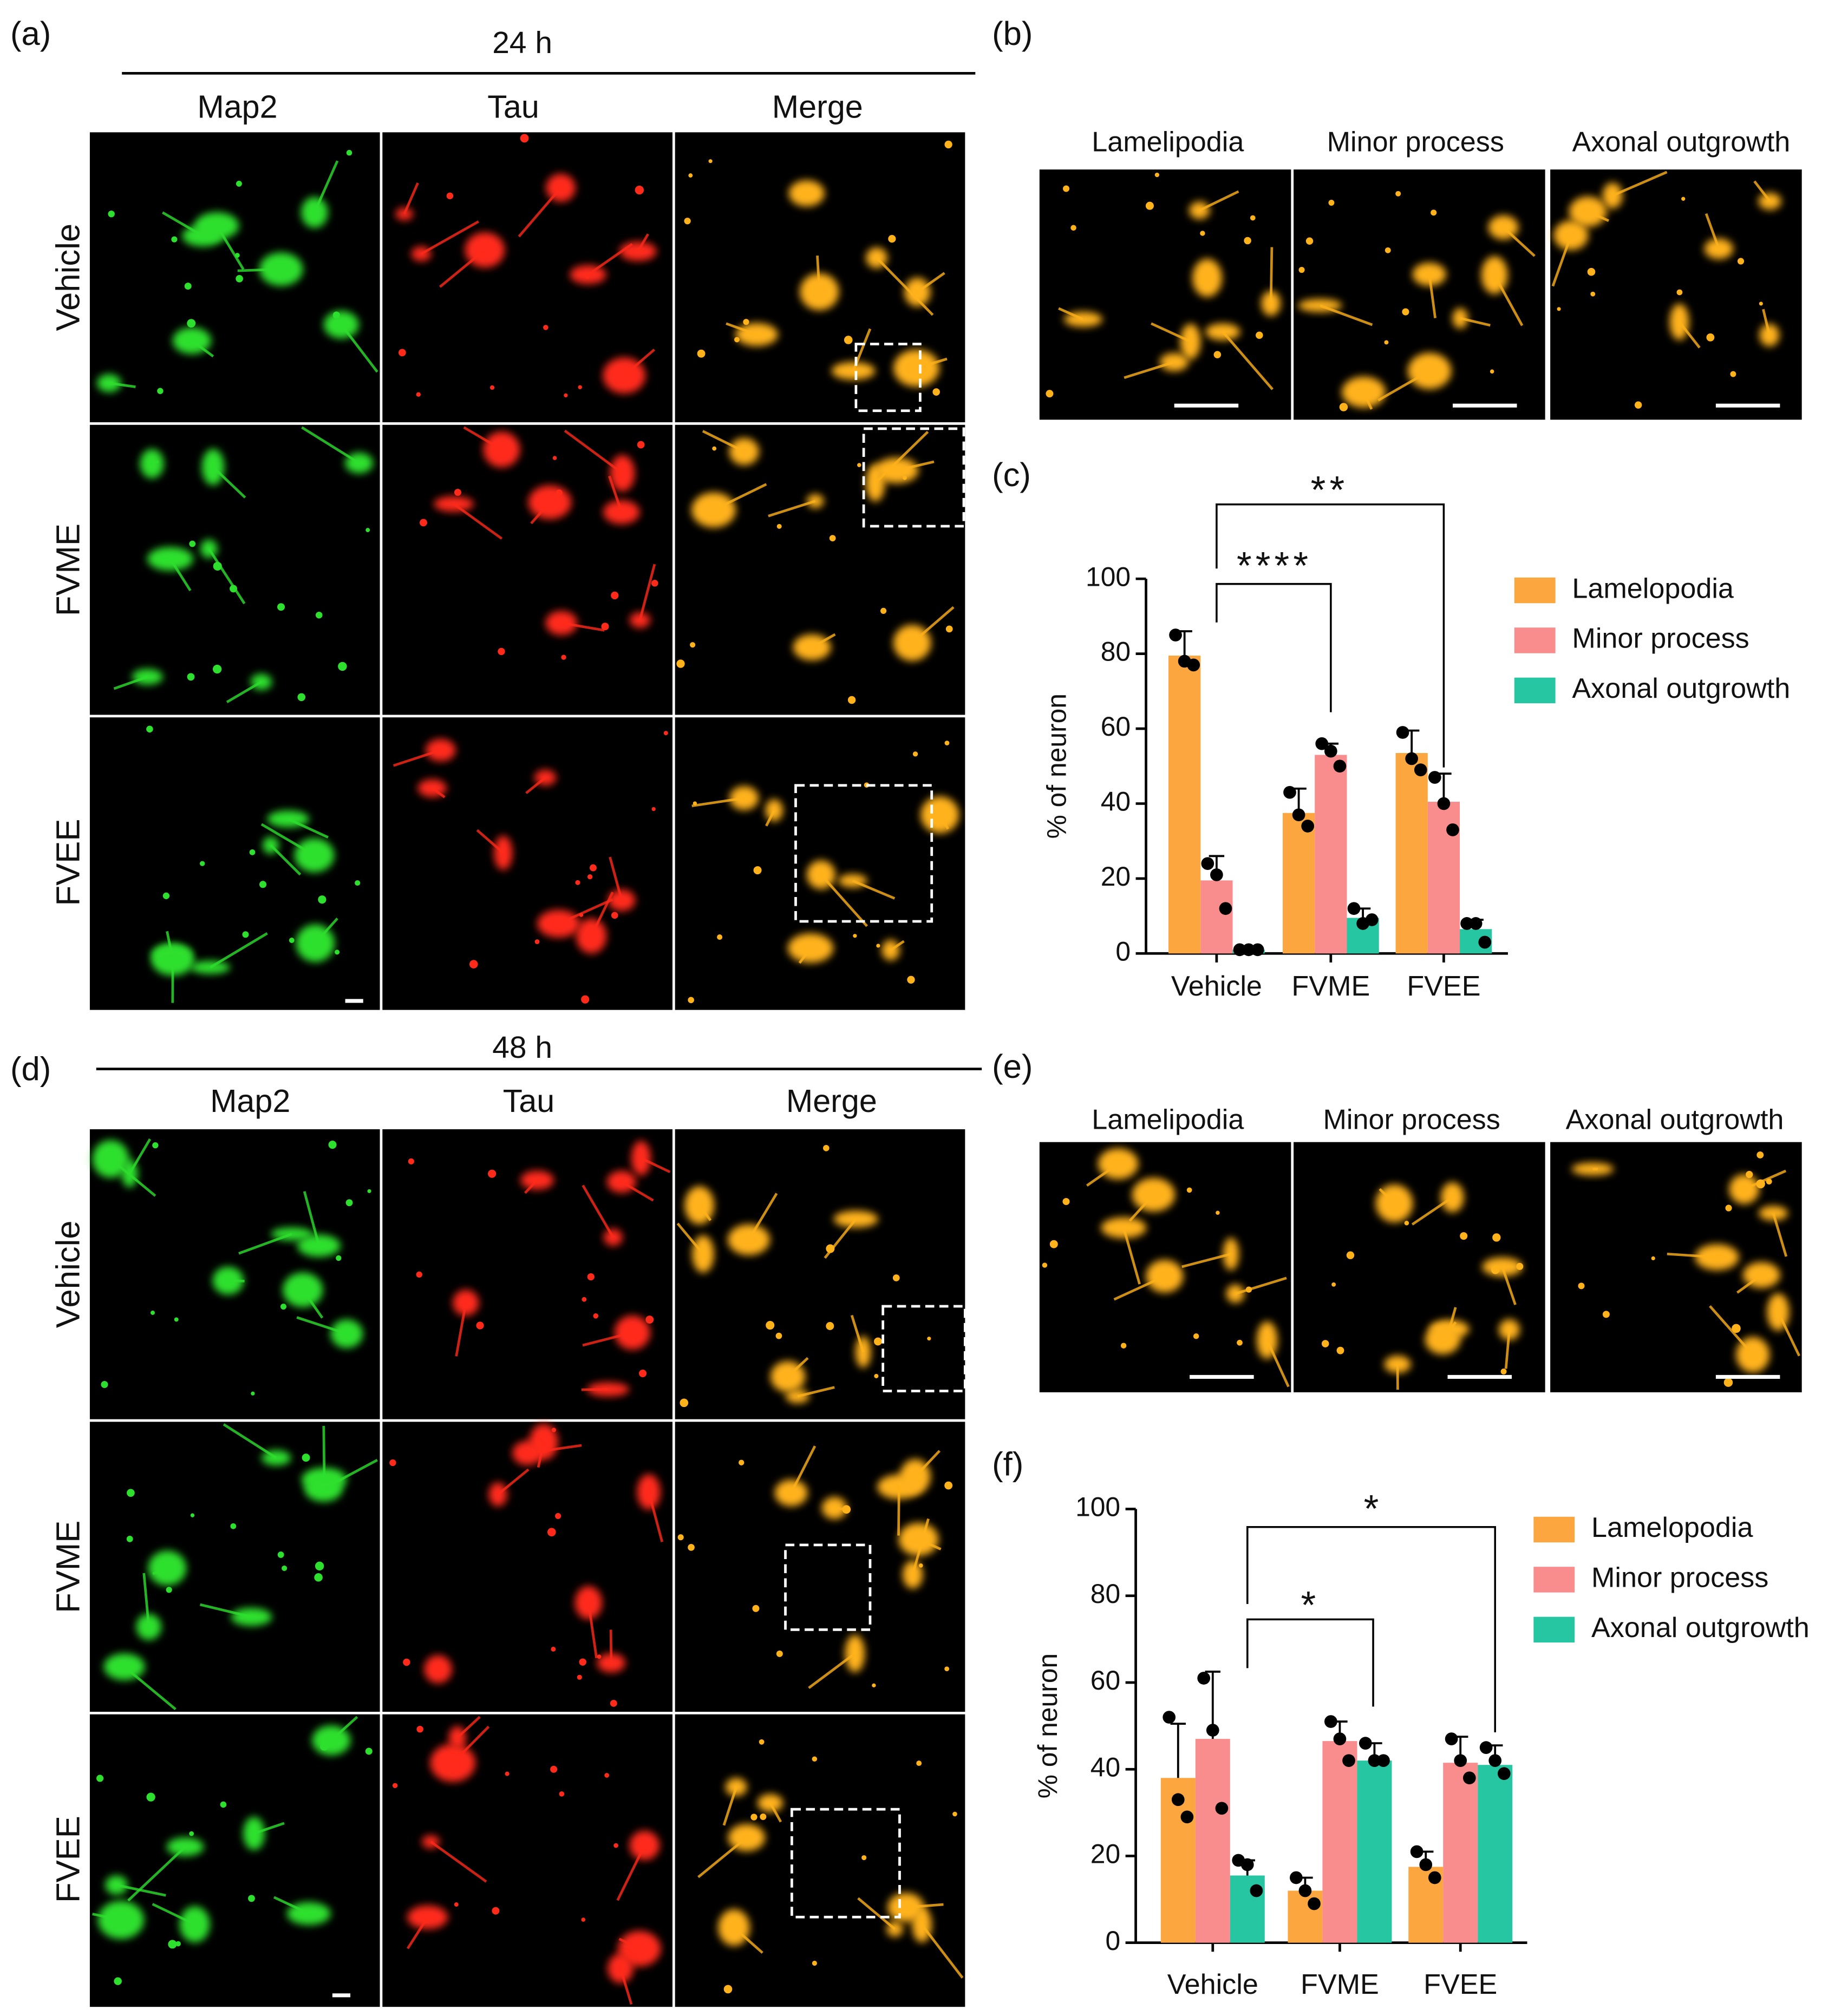  Describe the element at coordinates (1274, 566) in the screenshot. I see `significance-label: ****` at that location.